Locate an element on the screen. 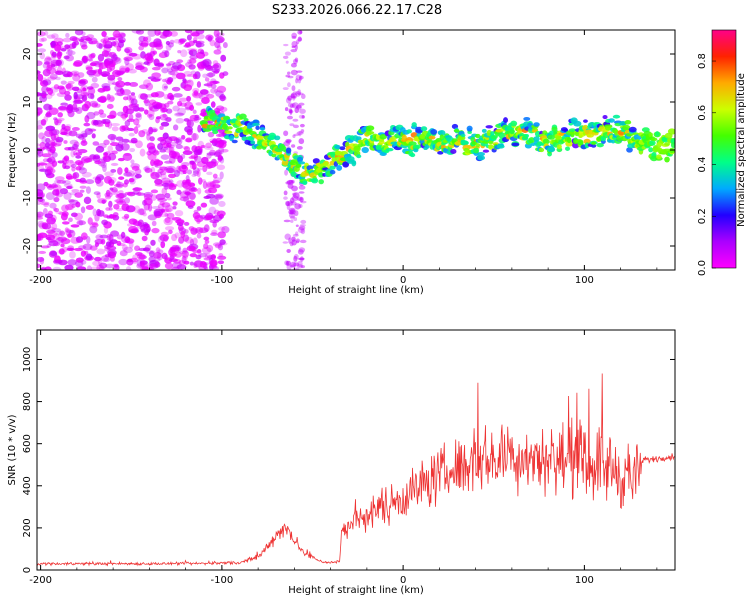  colorbar-ticks: 0.0 0.2 0.4 0.6 0.8 is located at coordinates (706, 164).